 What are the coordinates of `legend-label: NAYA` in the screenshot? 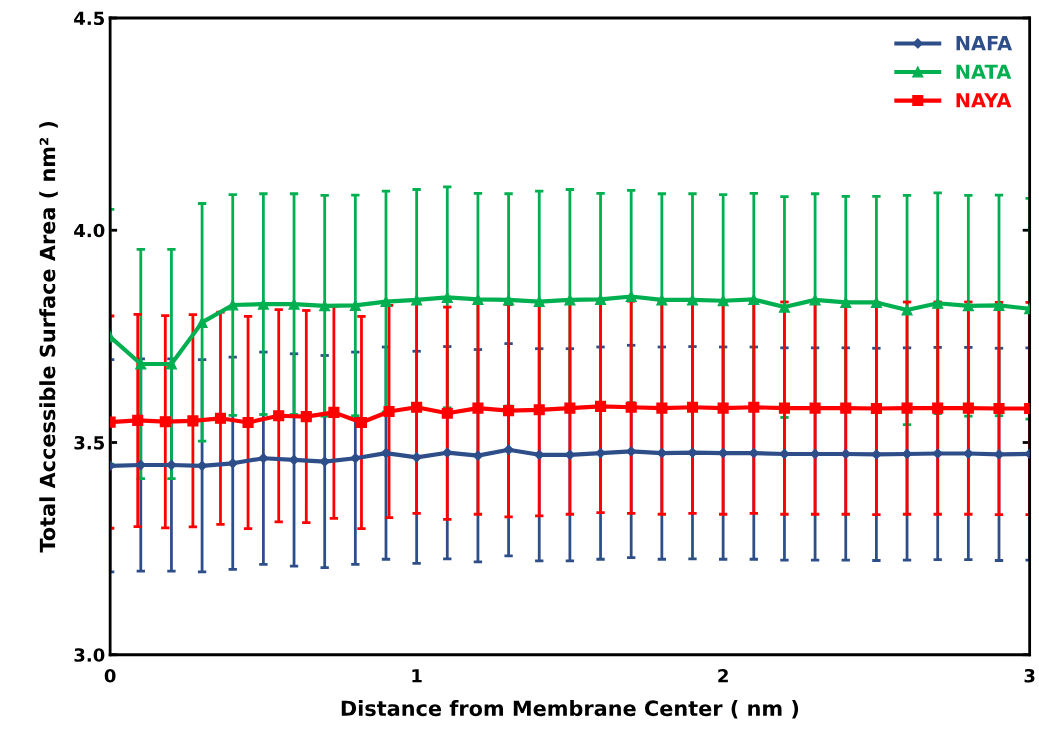 It's located at (984, 100).